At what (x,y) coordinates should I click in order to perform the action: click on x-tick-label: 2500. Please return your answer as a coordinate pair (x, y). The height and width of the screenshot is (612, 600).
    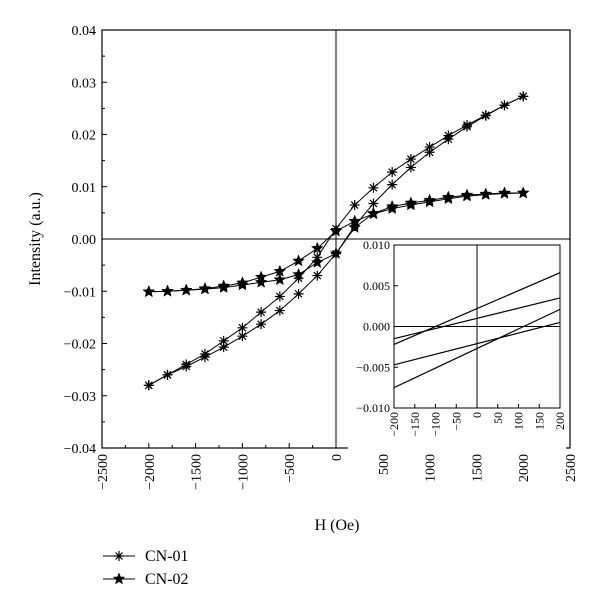
    Looking at the image, I should click on (571, 468).